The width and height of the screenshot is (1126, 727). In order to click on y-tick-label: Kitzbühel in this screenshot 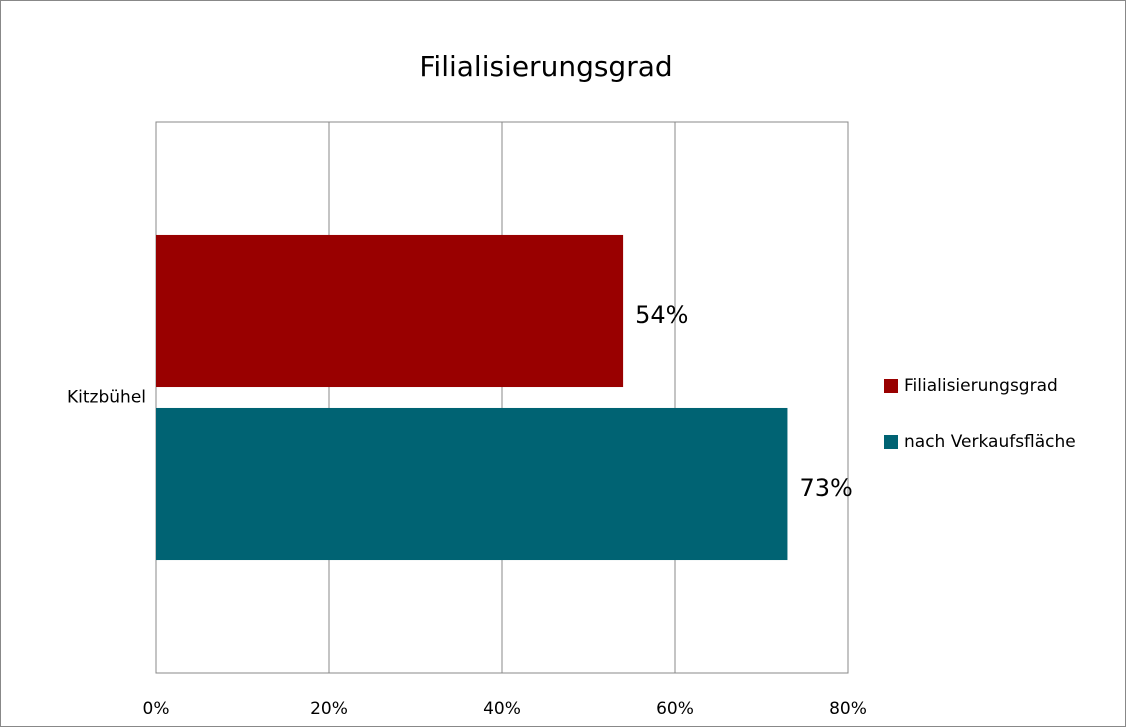, I will do `click(106, 398)`.